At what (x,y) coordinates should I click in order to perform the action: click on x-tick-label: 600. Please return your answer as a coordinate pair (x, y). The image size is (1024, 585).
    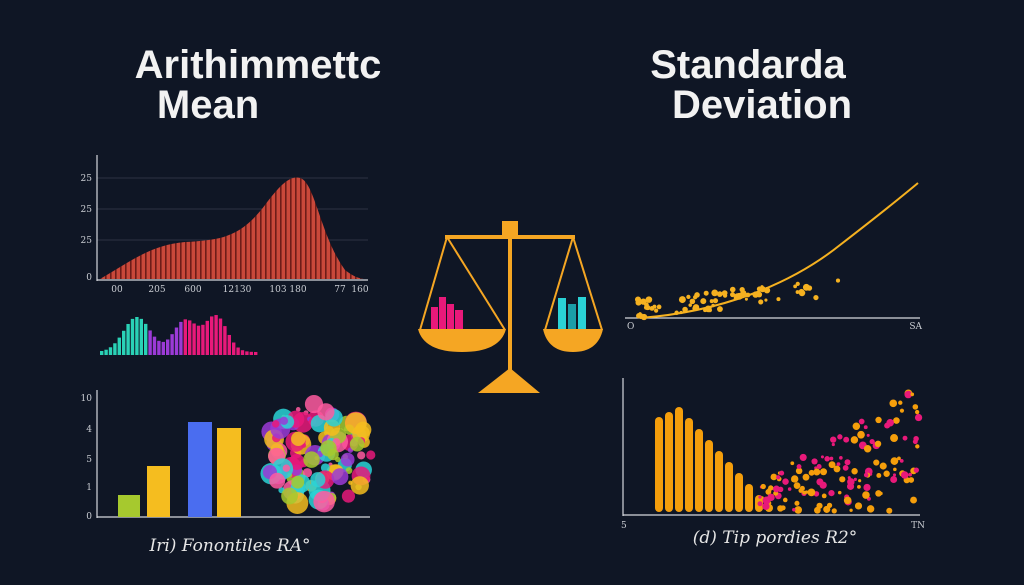
    Looking at the image, I should click on (192, 290).